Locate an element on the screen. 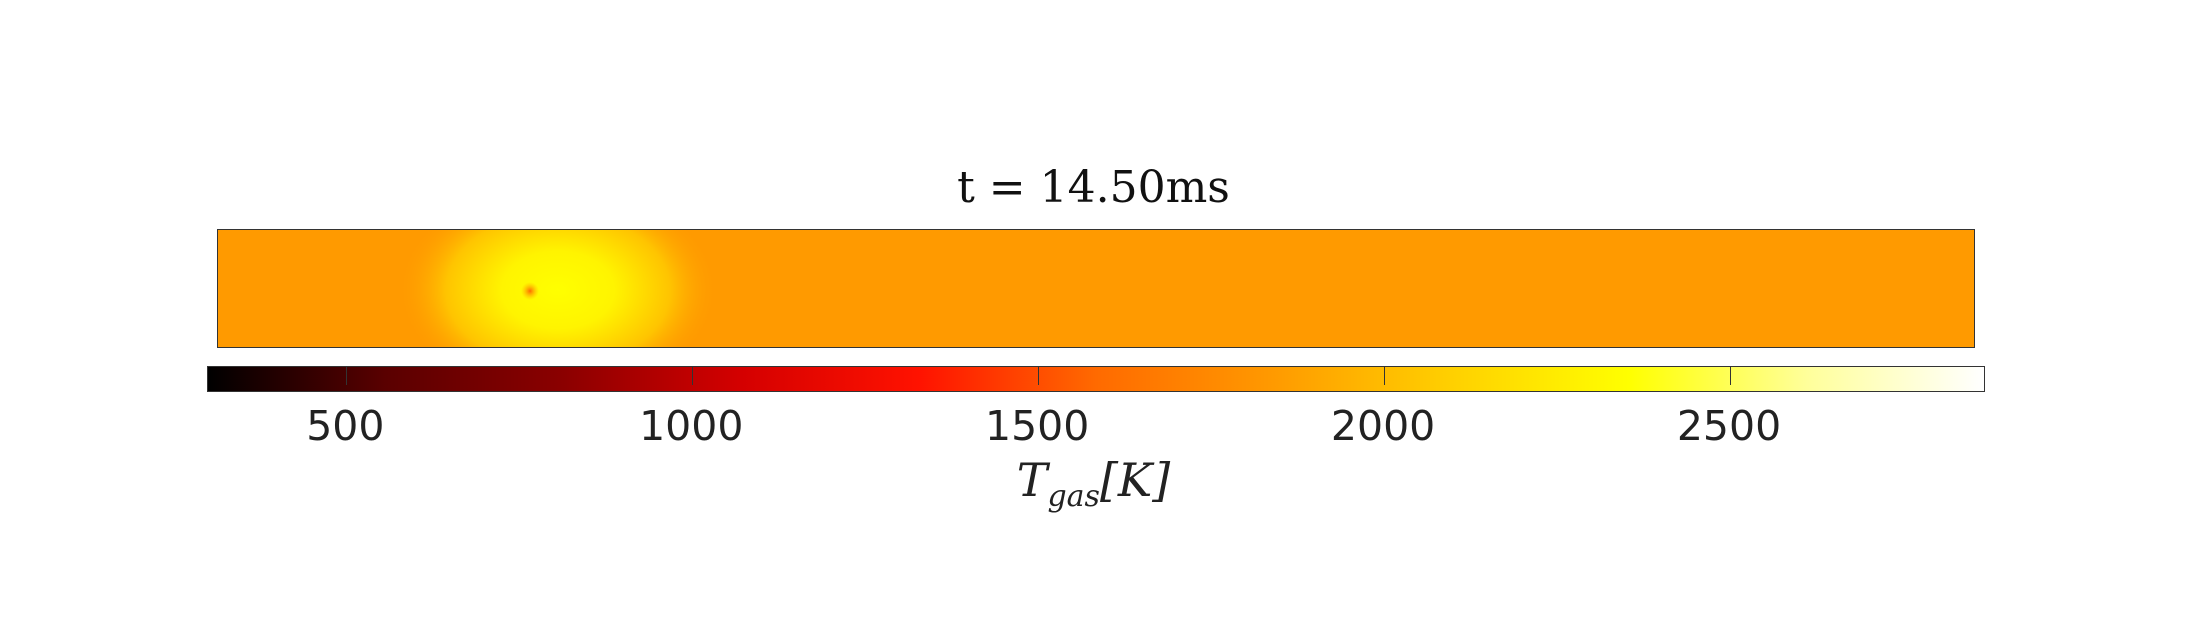 This screenshot has width=2187, height=625. colorbar-label-sub: gas is located at coordinates (1073, 496).